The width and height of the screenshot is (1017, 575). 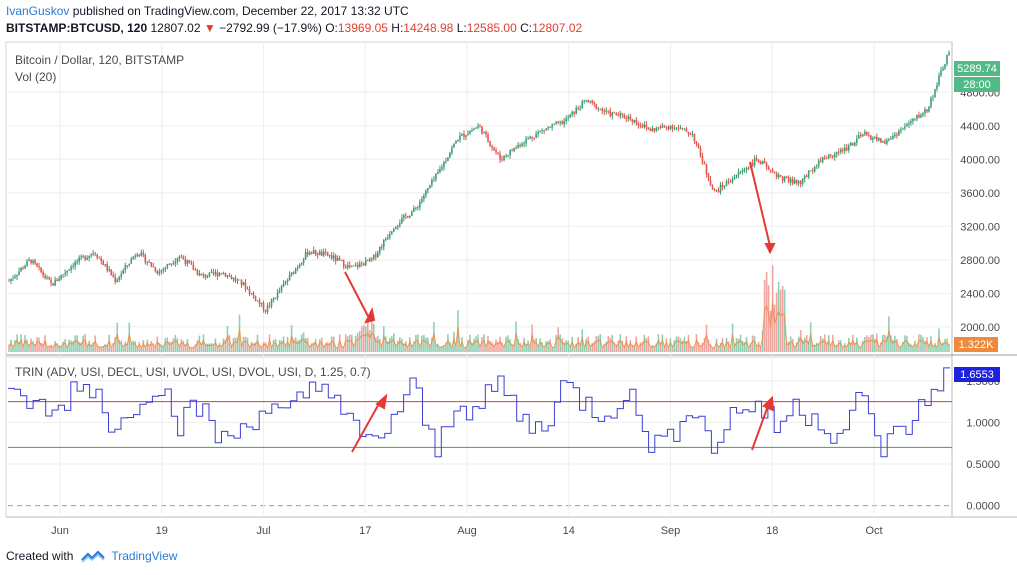 I want to click on author-link: IvanGuskov, so click(x=38, y=11).